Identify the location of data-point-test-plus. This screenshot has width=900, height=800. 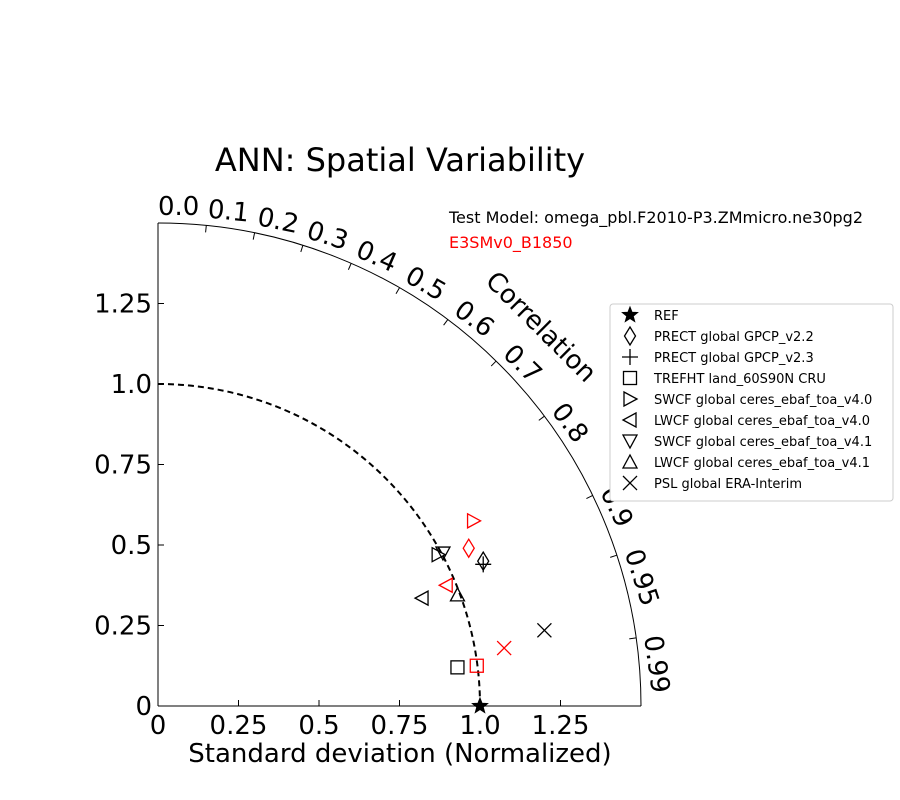
(483, 564).